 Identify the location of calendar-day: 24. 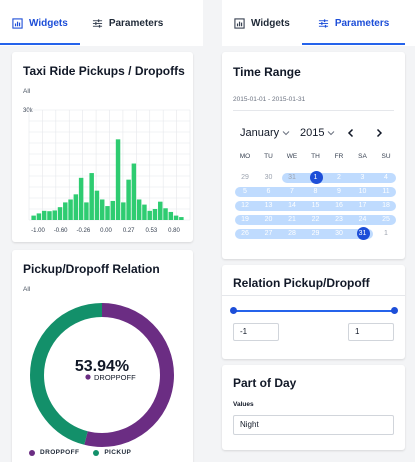
(362, 219).